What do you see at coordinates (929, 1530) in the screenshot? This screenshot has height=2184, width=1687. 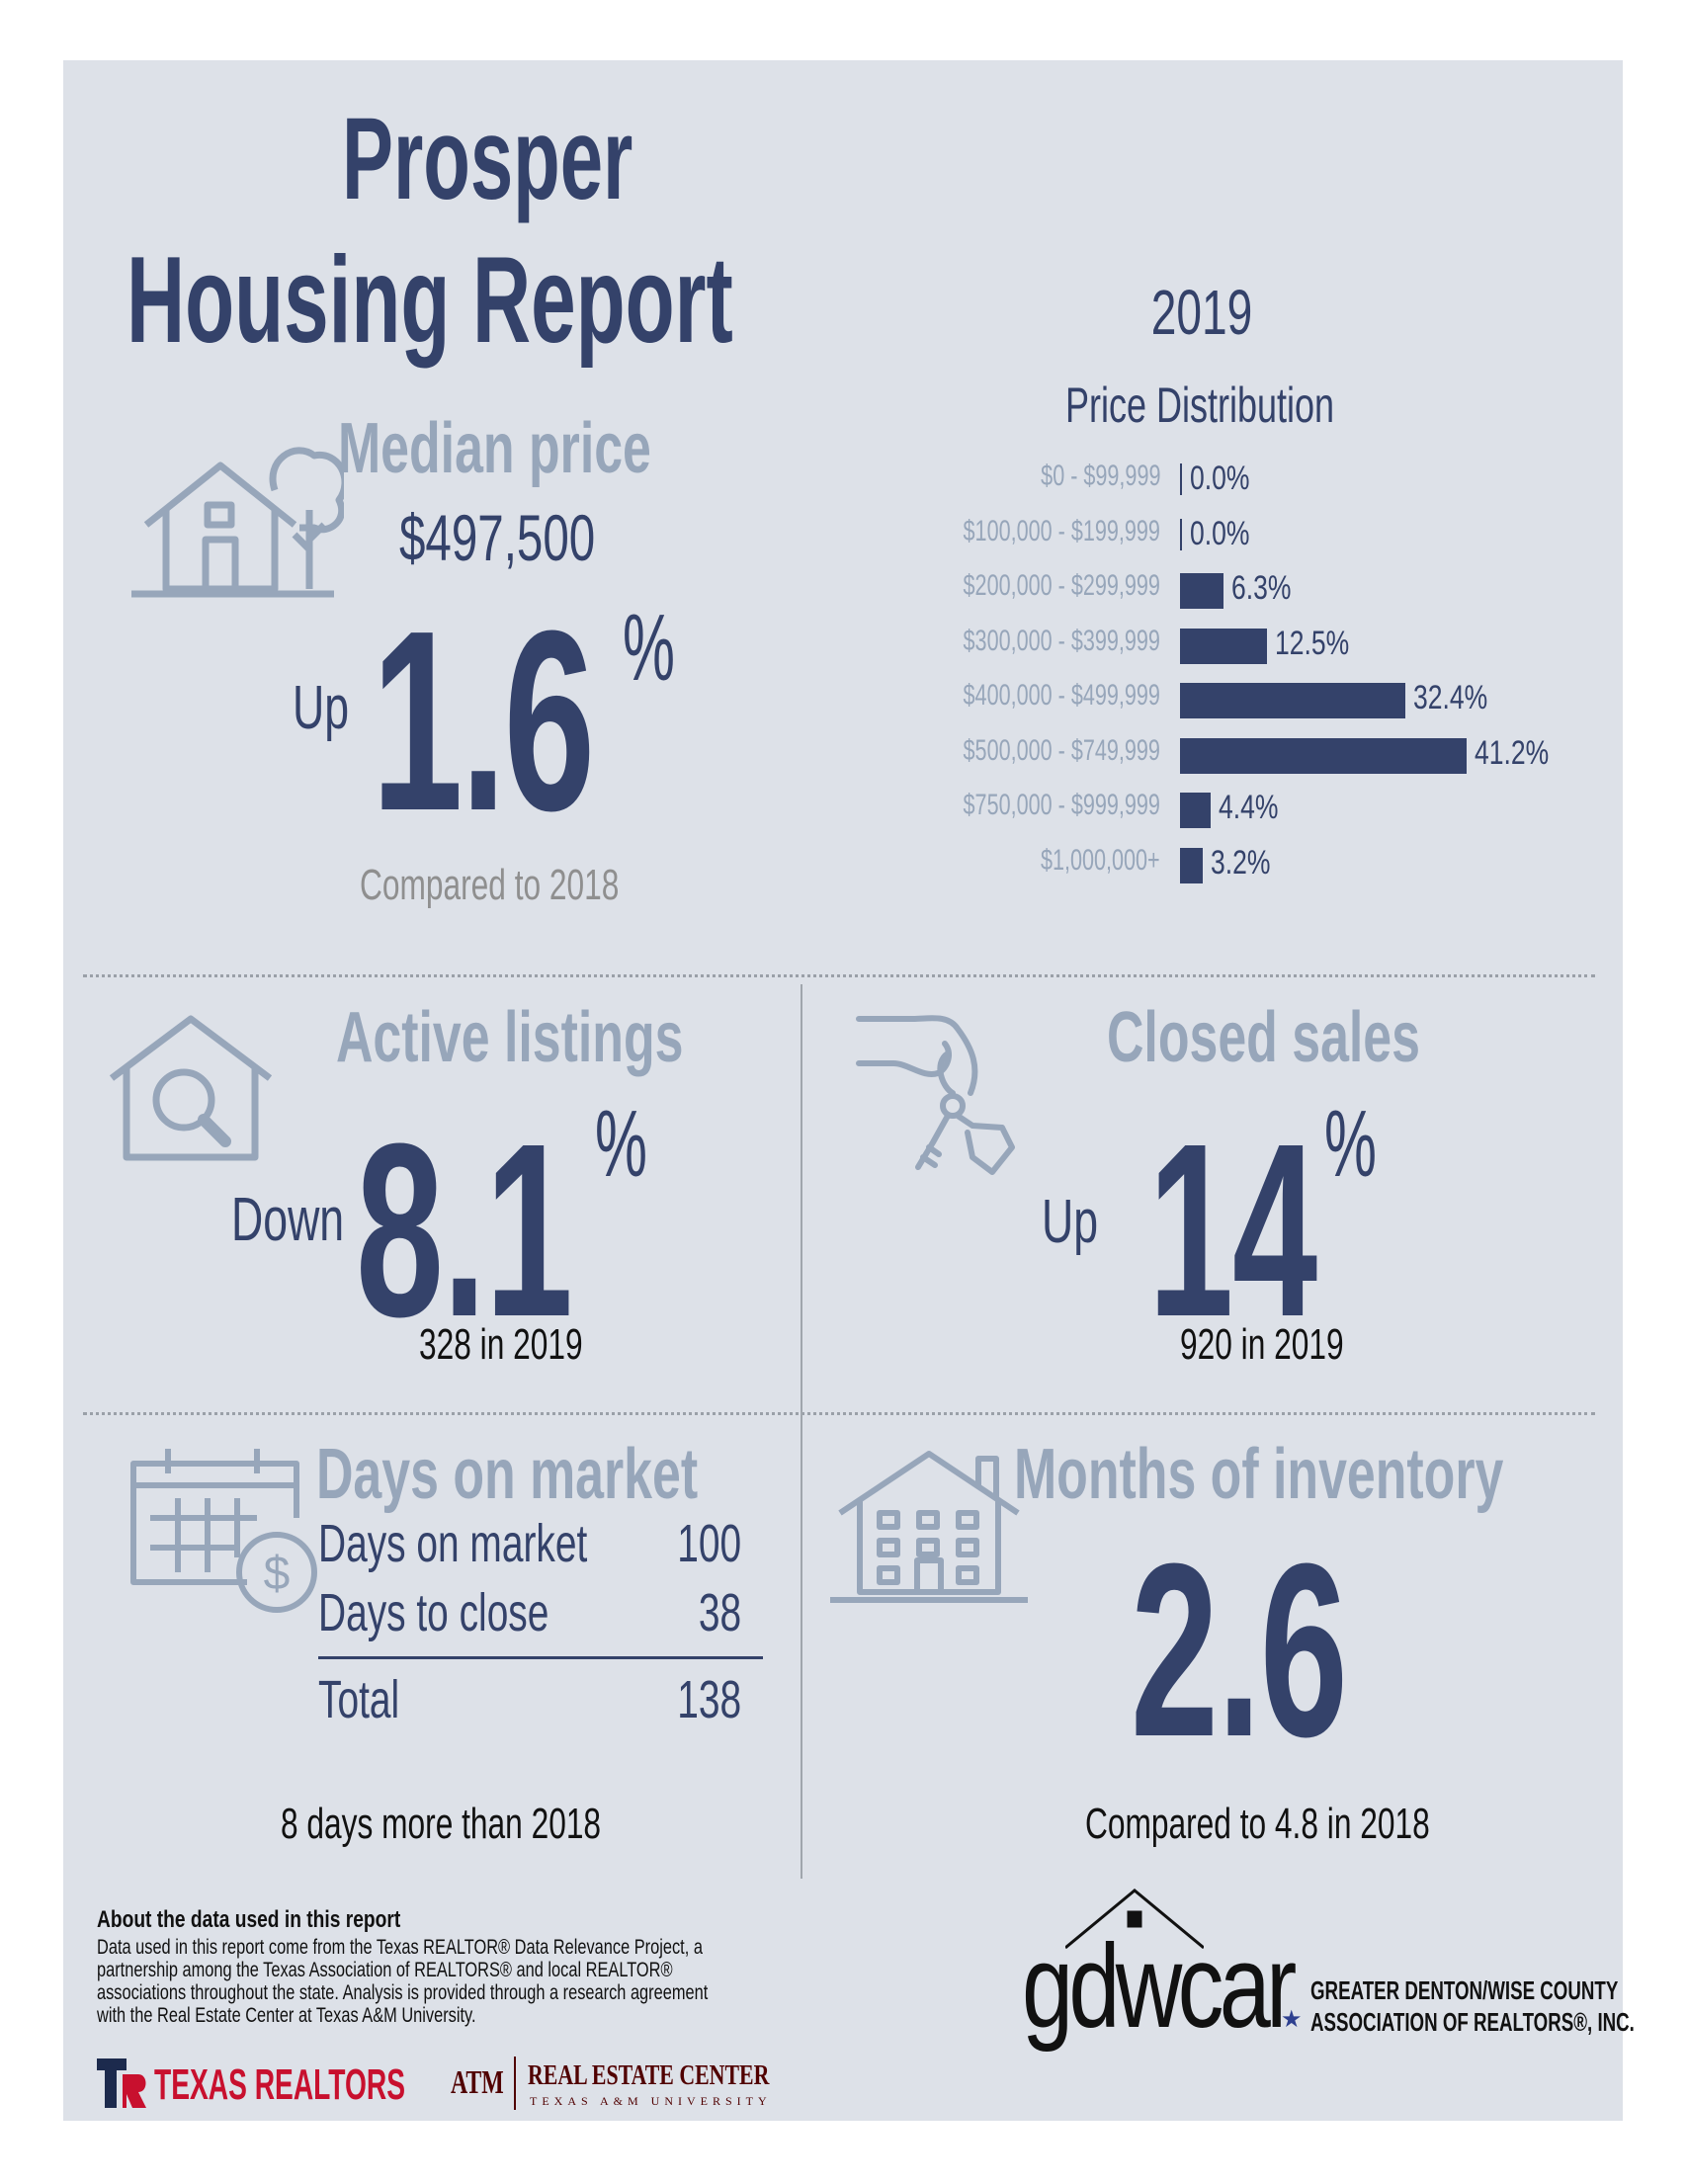 I see `building-icon` at bounding box center [929, 1530].